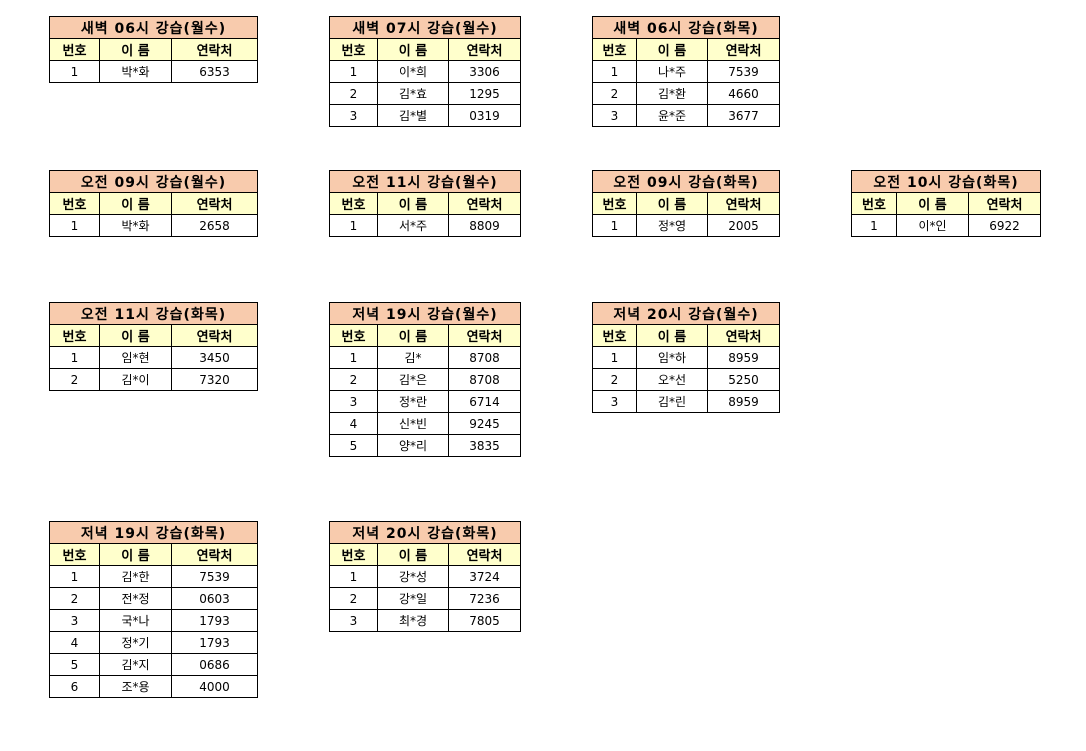 The height and width of the screenshot is (751, 1086). I want to click on cell-phone: 4660, so click(743, 93).